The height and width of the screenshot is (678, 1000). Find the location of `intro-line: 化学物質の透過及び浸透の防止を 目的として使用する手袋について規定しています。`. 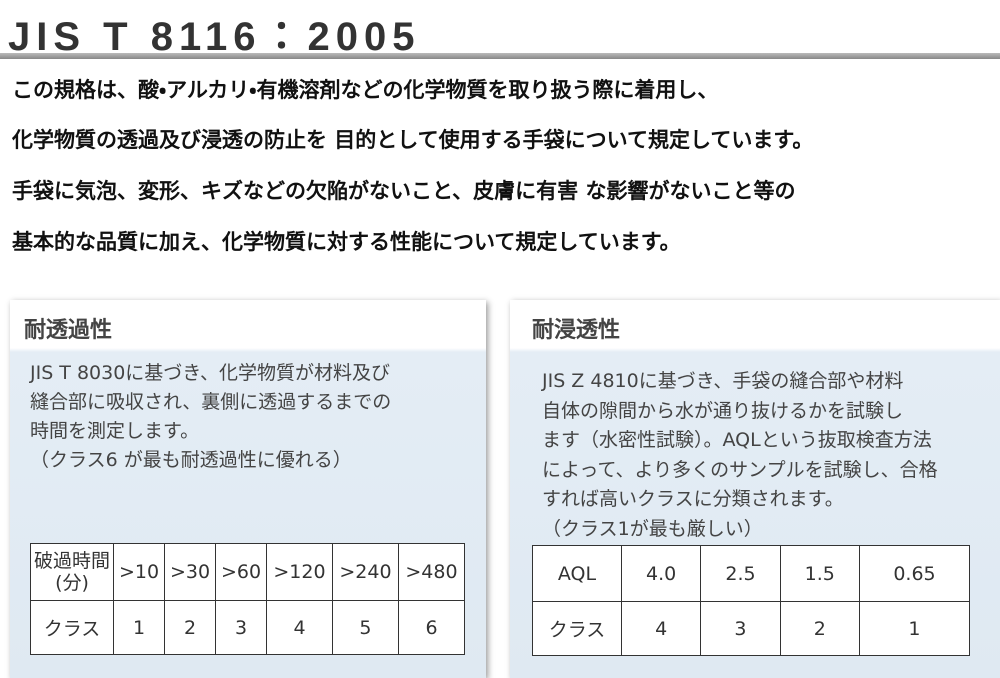

intro-line: 化学物質の透過及び浸透の防止を 目的として使用する手袋について規定しています。 is located at coordinates (413, 140).